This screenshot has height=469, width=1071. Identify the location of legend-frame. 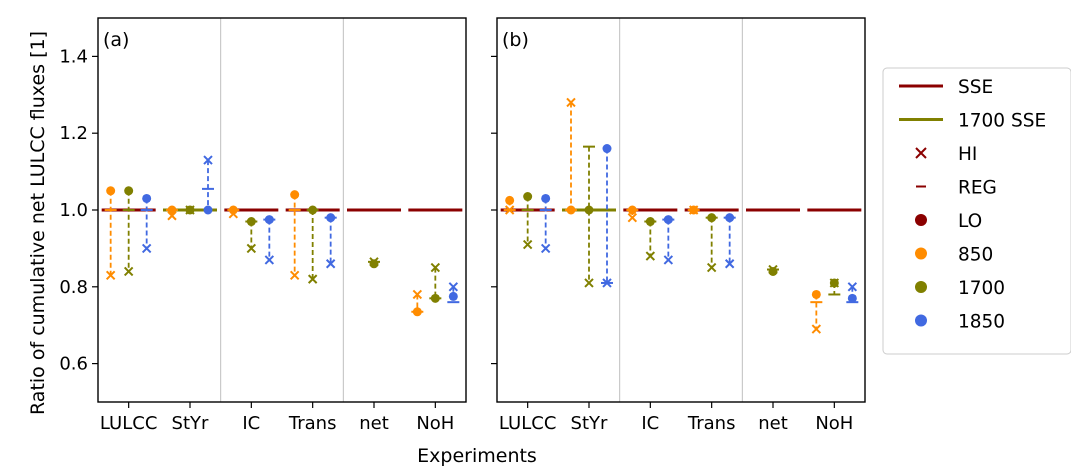
(976, 211).